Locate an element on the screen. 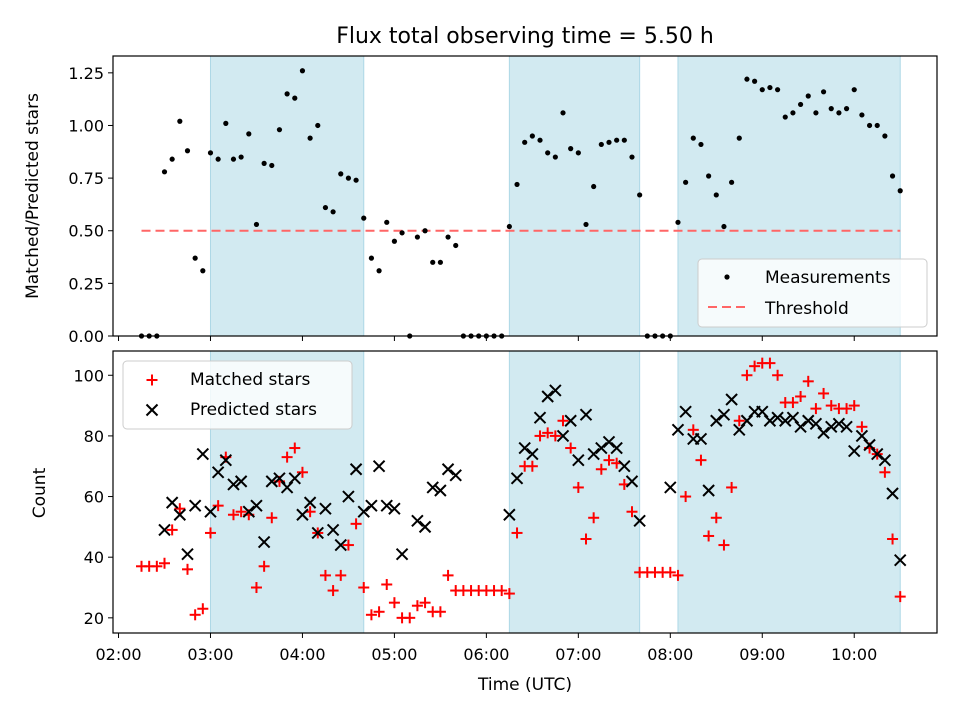 This screenshot has width=960, height=720. y-tick-label: 80 is located at coordinates (94, 436).